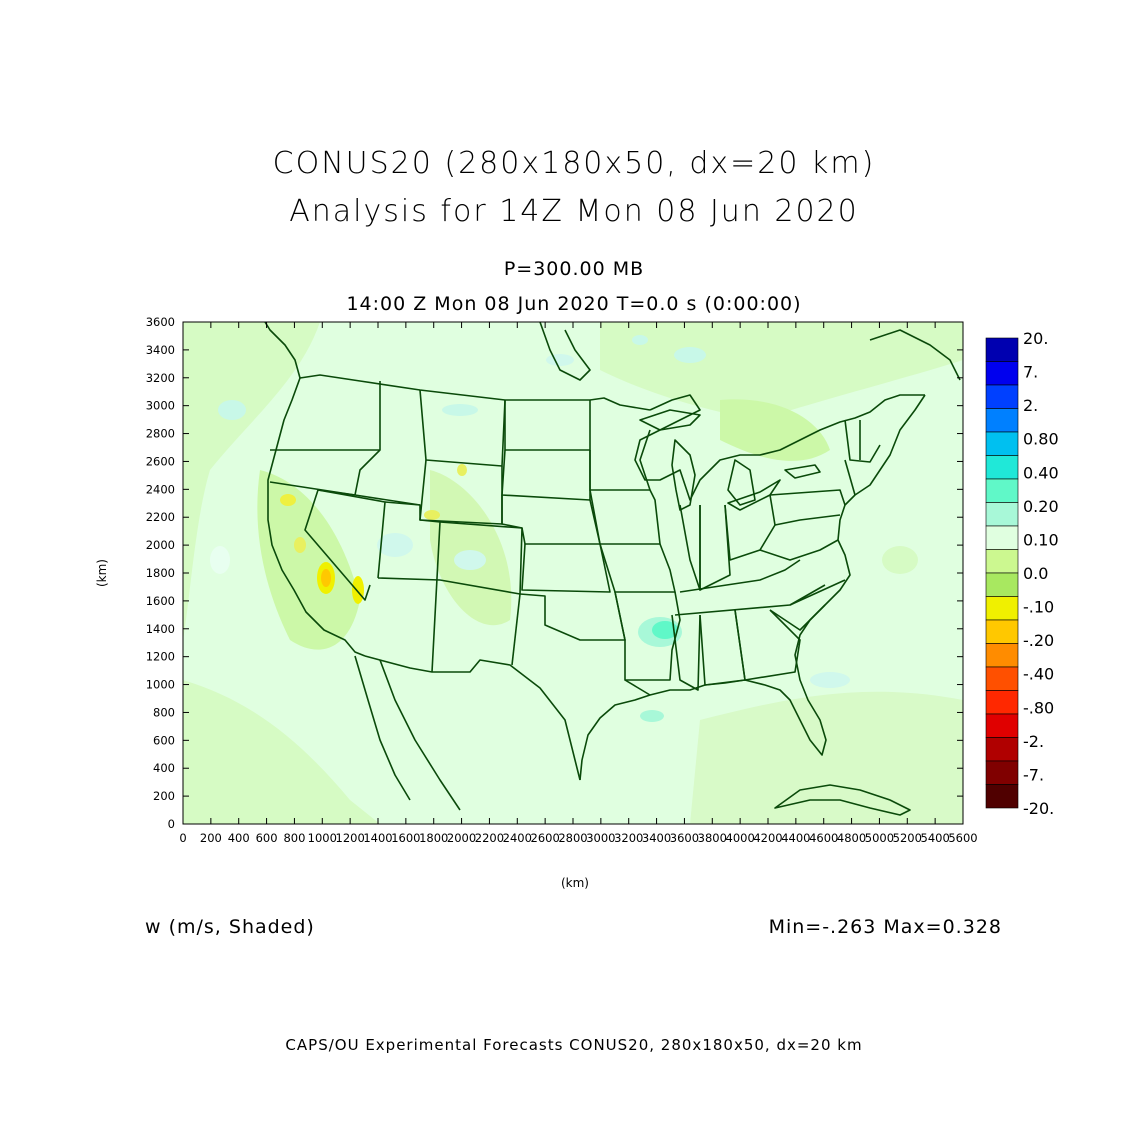  I want to click on mississippi, so click(686, 652).